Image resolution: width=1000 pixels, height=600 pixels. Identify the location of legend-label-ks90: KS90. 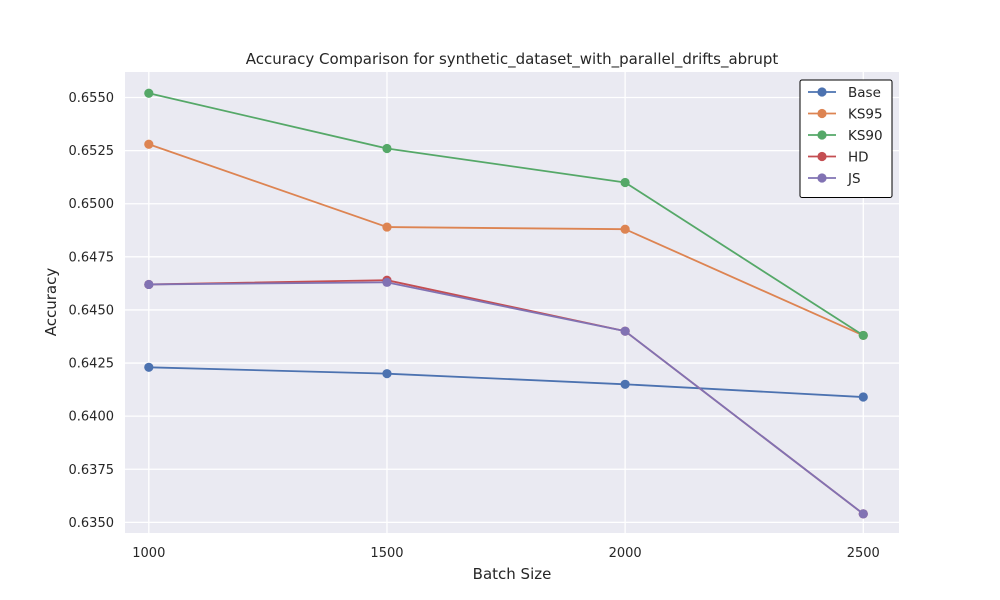
(865, 136).